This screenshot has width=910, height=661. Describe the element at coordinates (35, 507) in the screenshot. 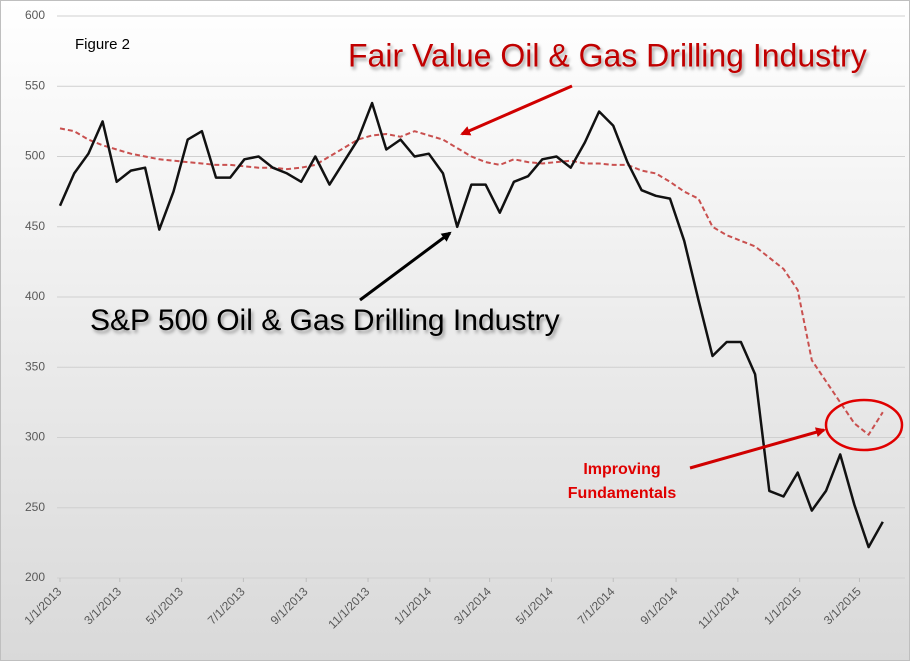

I see `y-tick-label: 250` at that location.